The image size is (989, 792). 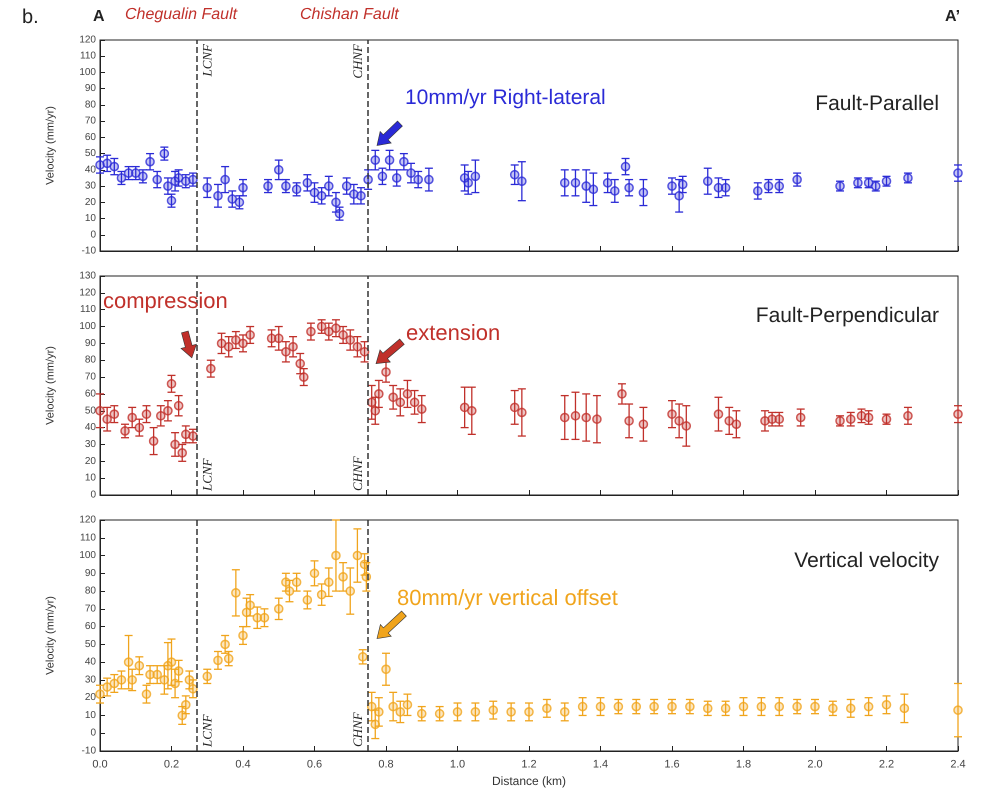 What do you see at coordinates (600, 764) in the screenshot?
I see `x-tick-label: 1.4` at bounding box center [600, 764].